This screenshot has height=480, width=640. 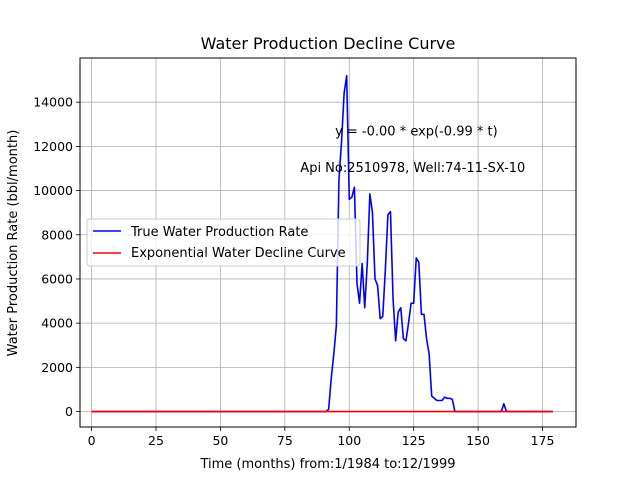 I want to click on y-tick-label: 4000, so click(x=57, y=323).